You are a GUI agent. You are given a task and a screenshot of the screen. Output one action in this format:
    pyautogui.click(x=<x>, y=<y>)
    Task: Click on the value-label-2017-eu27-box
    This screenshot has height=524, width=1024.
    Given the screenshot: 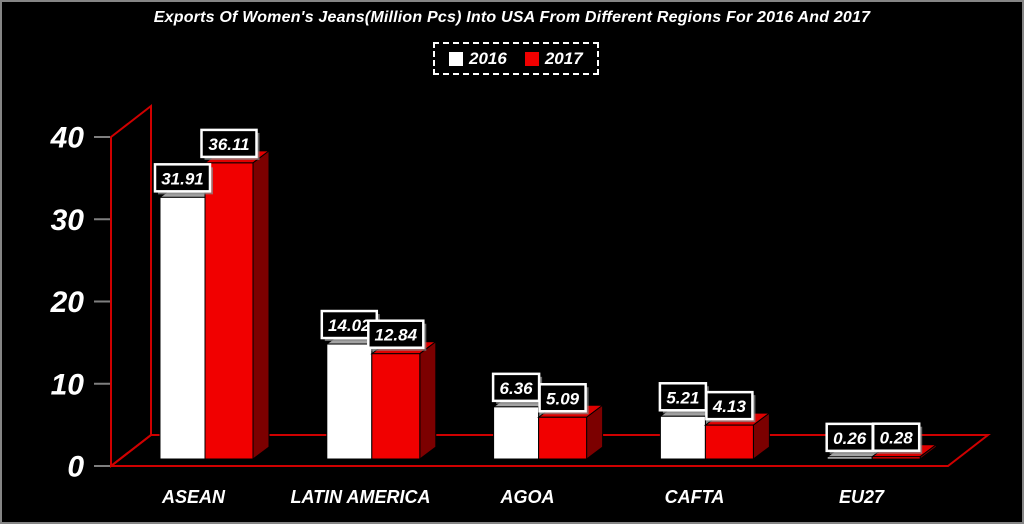 What is the action you would take?
    pyautogui.click(x=896, y=437)
    